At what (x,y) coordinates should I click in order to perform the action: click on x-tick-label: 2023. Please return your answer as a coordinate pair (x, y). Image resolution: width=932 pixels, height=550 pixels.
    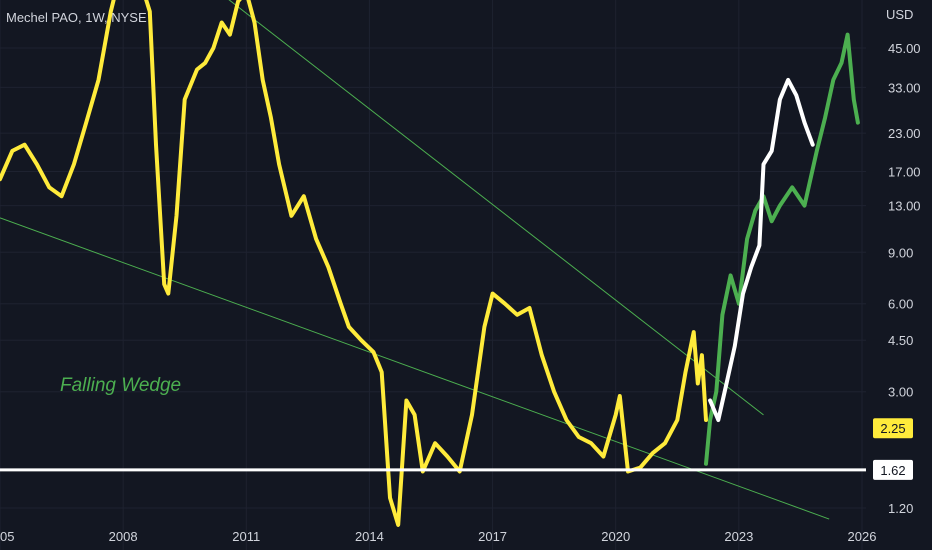
    Looking at the image, I should click on (738, 536).